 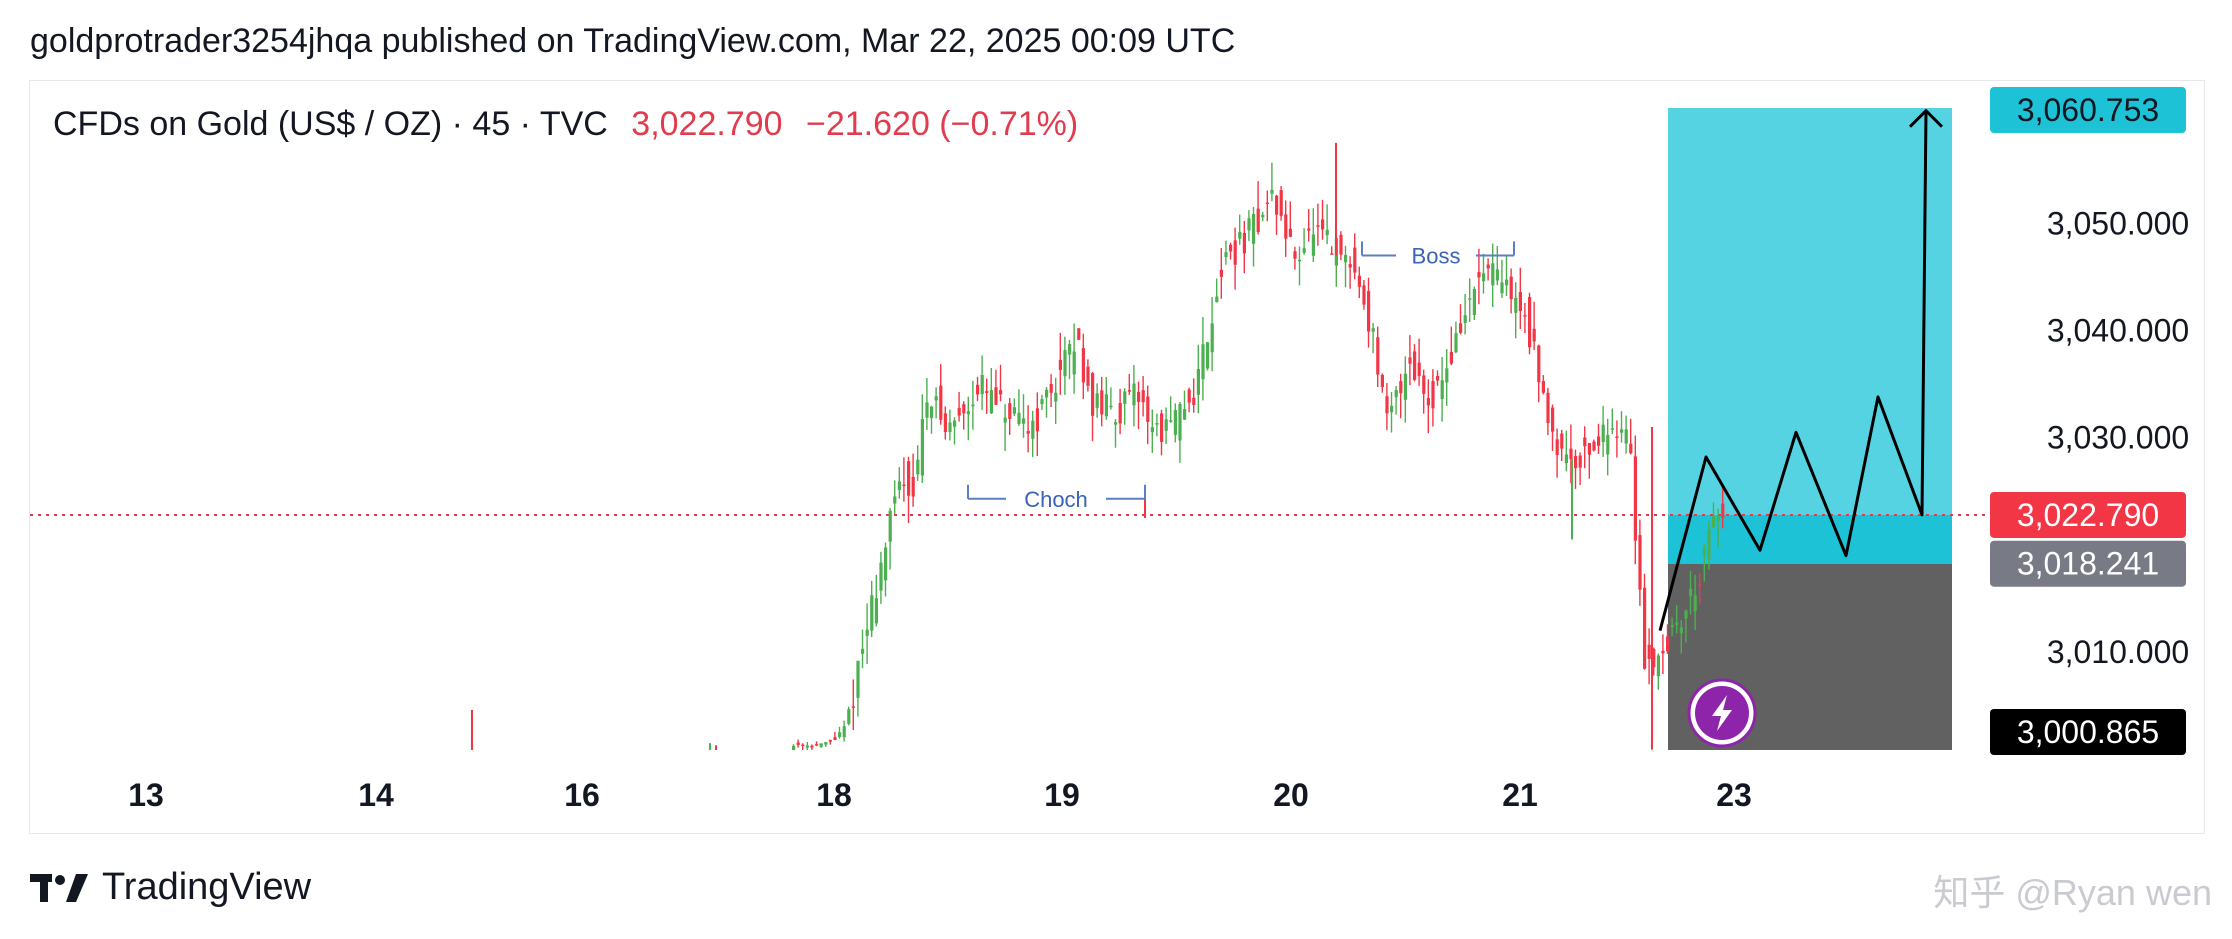 I want to click on tradingview-logo: TradingView, so click(x=170, y=887).